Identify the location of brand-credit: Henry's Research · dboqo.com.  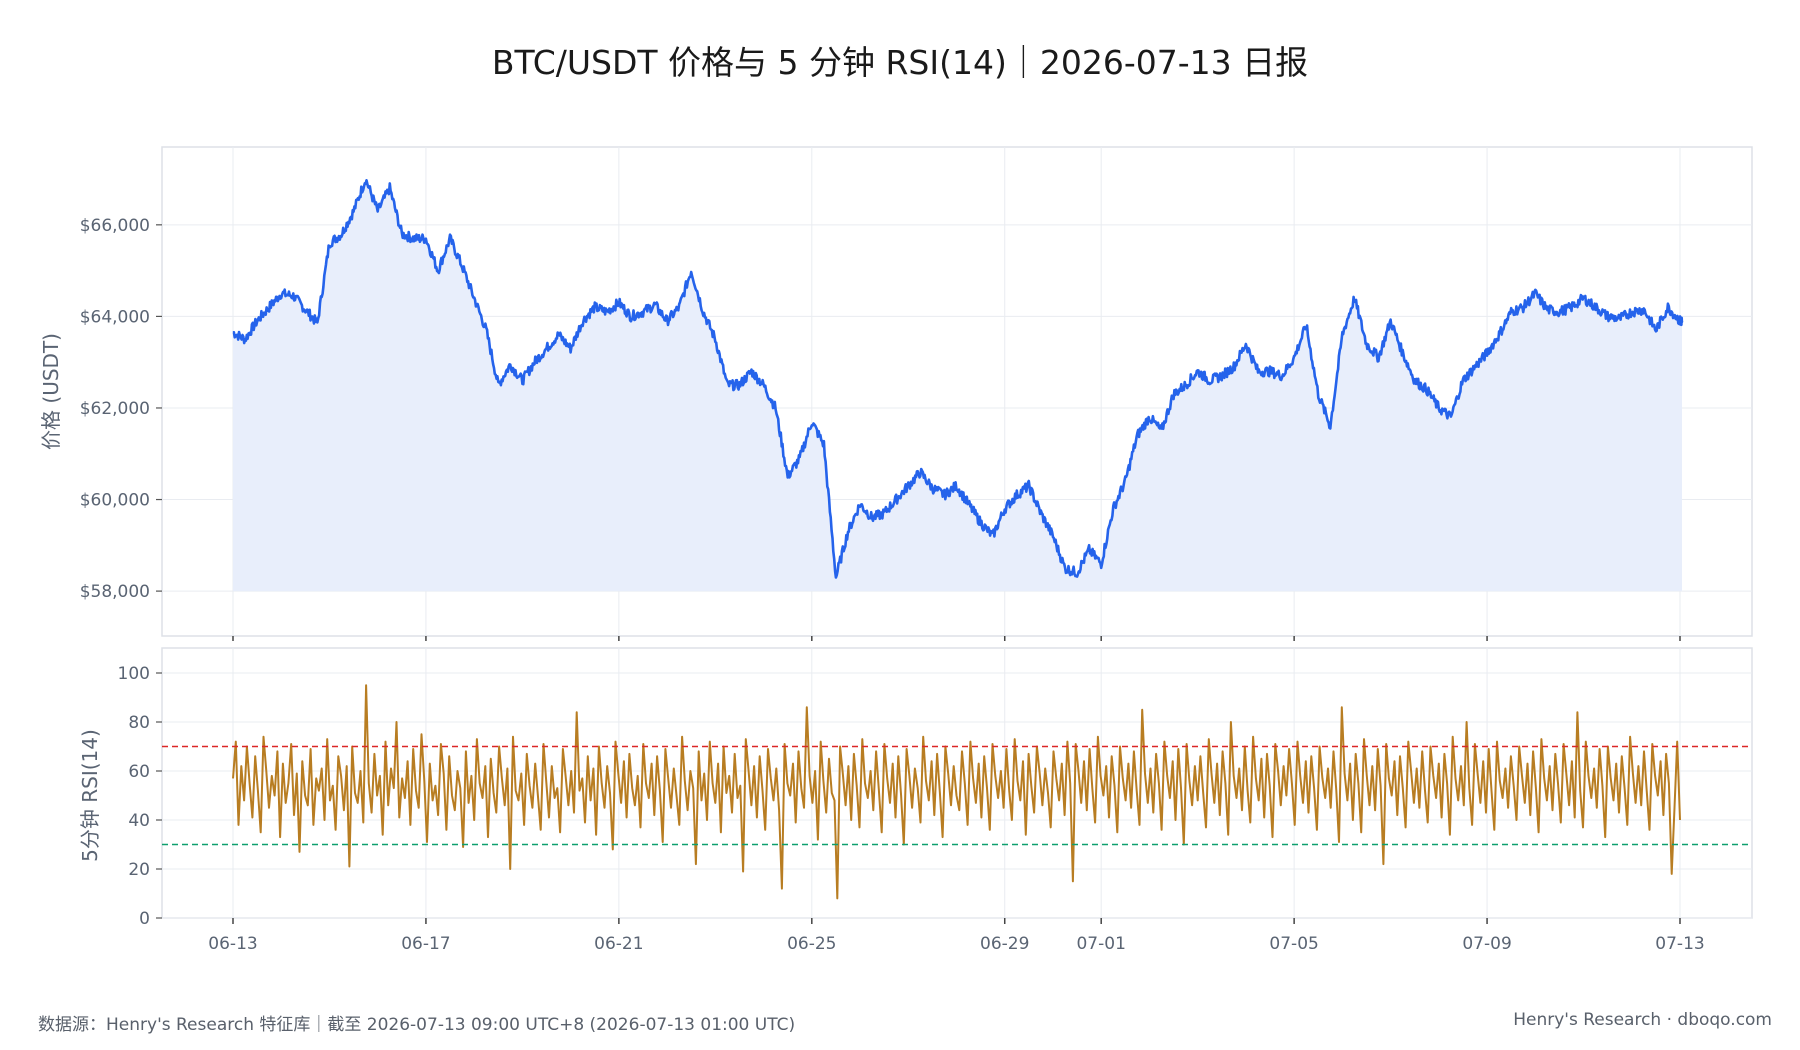
(1642, 1020).